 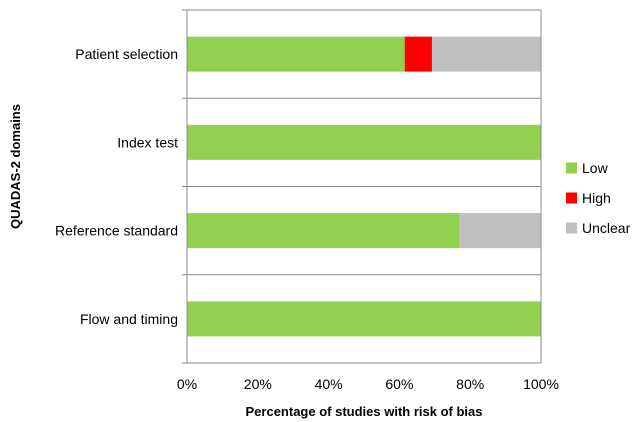 I want to click on legend-swatch-unclear, so click(x=571, y=228).